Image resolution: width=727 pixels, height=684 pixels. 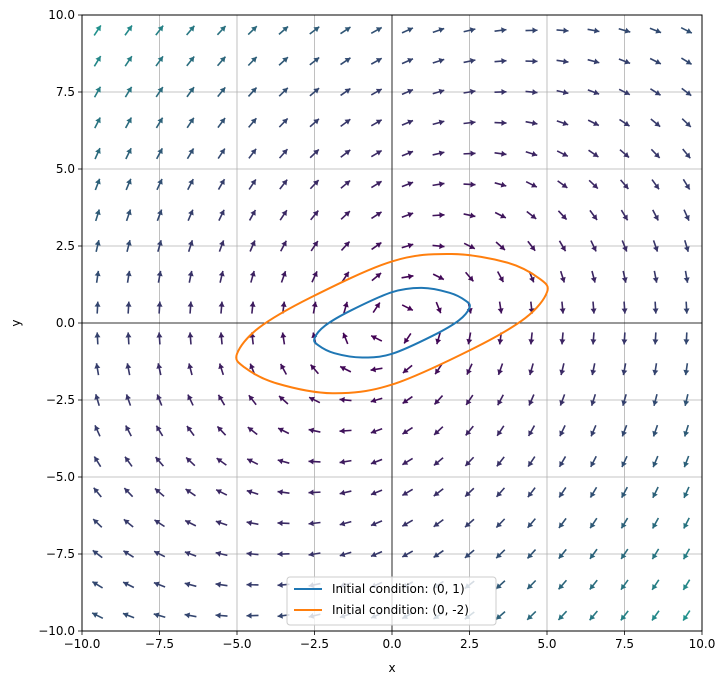 I want to click on x-tick-label: 5.0, so click(x=546, y=644).